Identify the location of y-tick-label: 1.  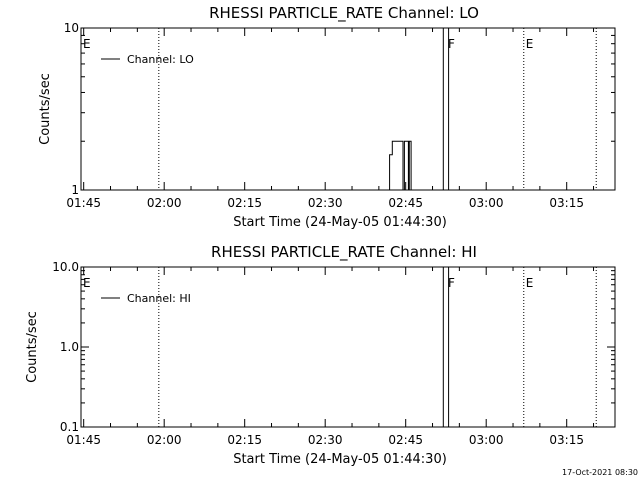
(75, 190).